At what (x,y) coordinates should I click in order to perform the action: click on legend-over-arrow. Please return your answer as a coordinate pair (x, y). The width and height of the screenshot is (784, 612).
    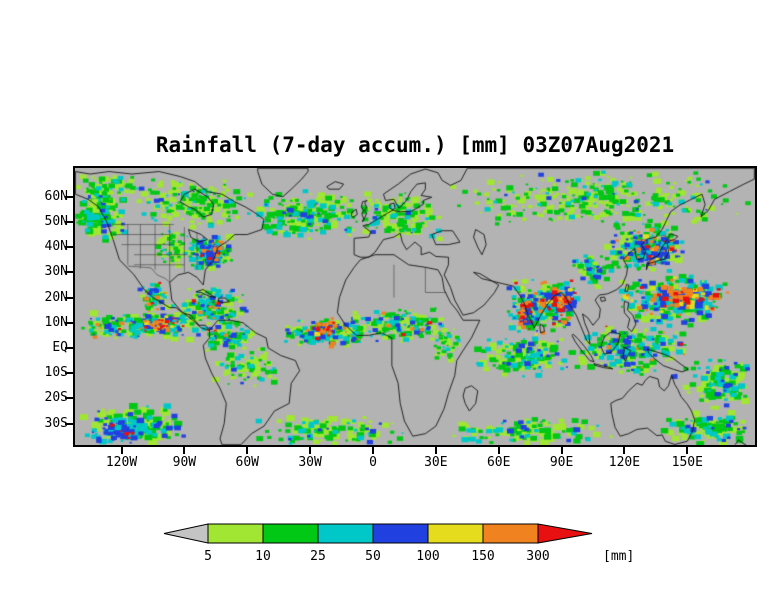
    Looking at the image, I should click on (565, 533).